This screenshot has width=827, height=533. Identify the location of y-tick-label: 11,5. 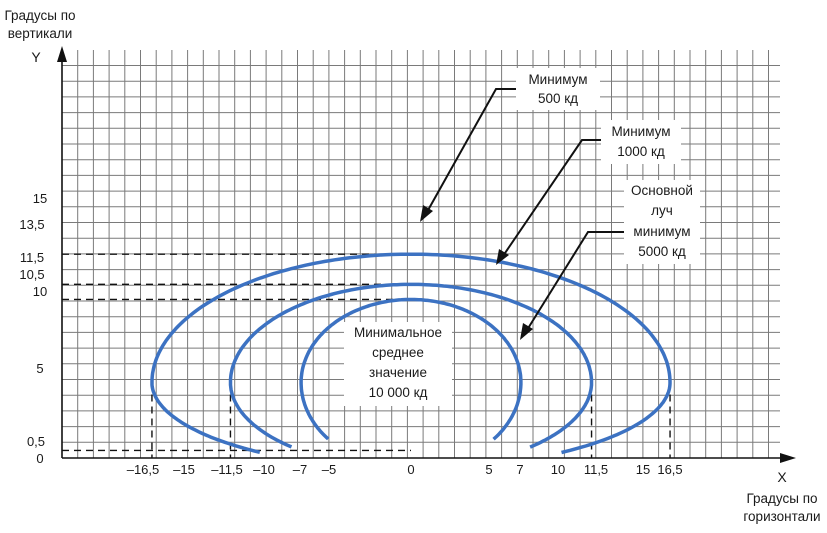
(32, 257).